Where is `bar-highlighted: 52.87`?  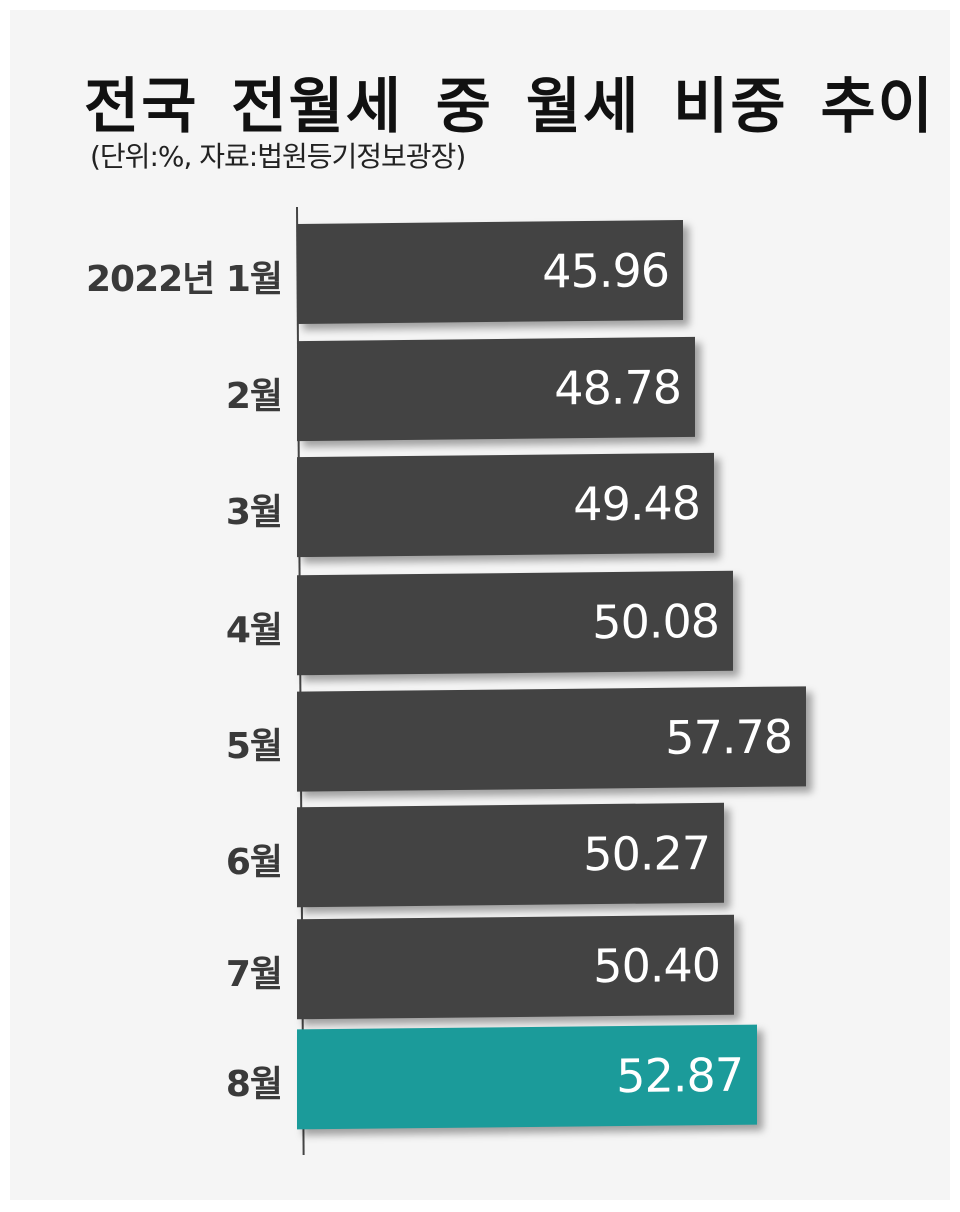
bar-highlighted: 52.87 is located at coordinates (527, 1077).